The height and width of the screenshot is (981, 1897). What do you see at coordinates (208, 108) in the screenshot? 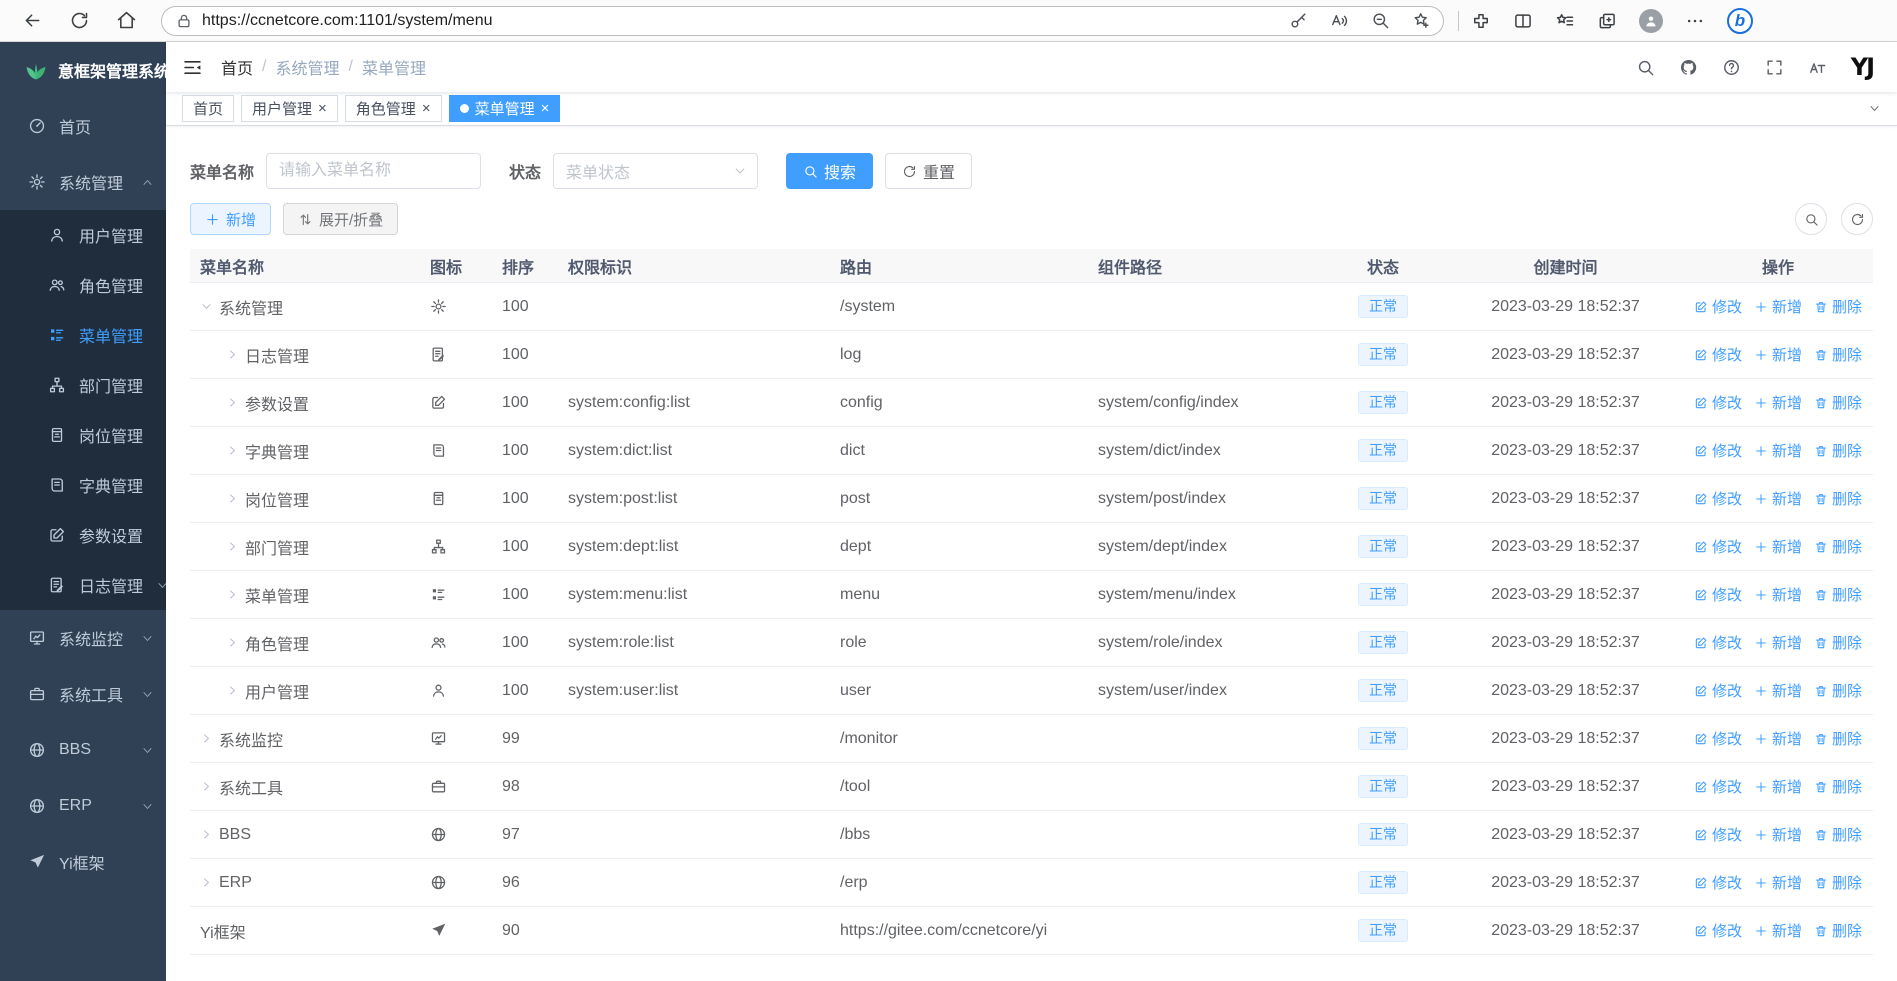
I see `tab: 首页` at bounding box center [208, 108].